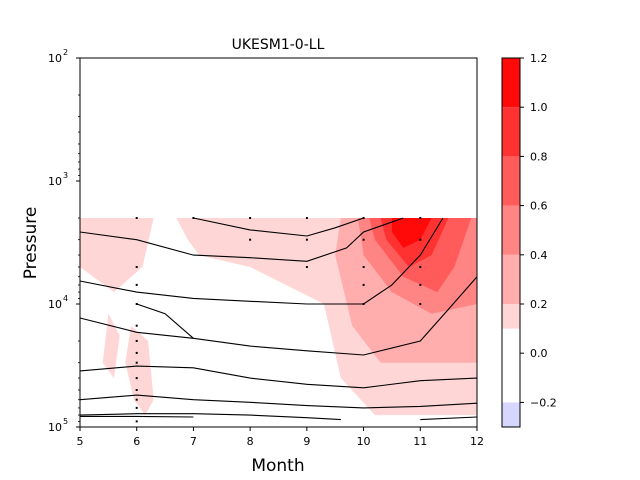 Image resolution: width=640 pixels, height=480 pixels. What do you see at coordinates (529, 240) in the screenshot?
I see `colorbar: −0.2 0.0 0.2 0.4 0.6 0.8 1.0 1.2` at bounding box center [529, 240].